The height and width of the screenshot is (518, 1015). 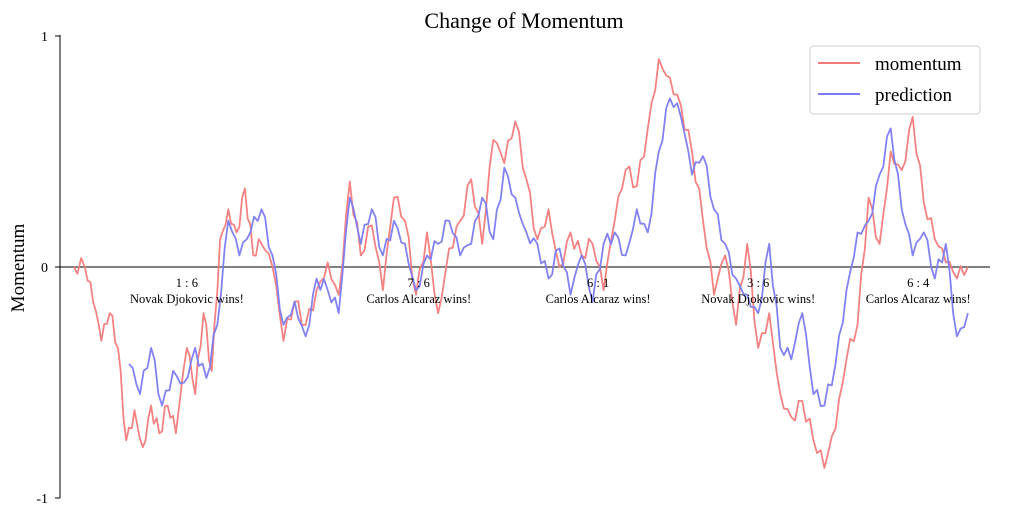 I want to click on annotation-winner-1: Novak Djokovic wins!, so click(x=187, y=299).